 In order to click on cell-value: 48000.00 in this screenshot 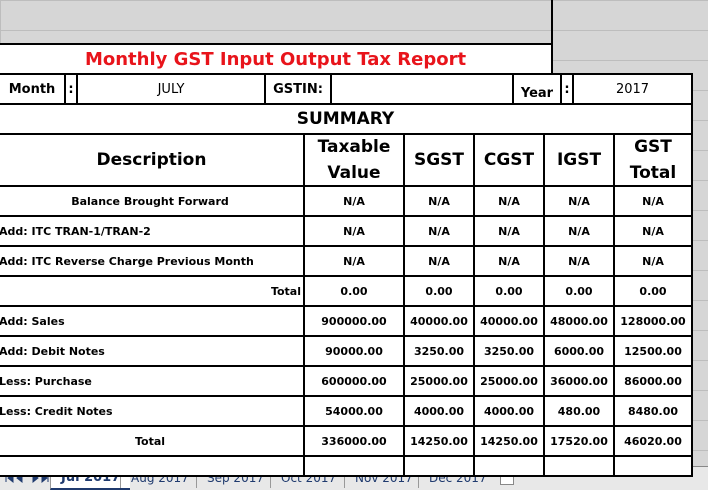, I will do `click(579, 321)`.